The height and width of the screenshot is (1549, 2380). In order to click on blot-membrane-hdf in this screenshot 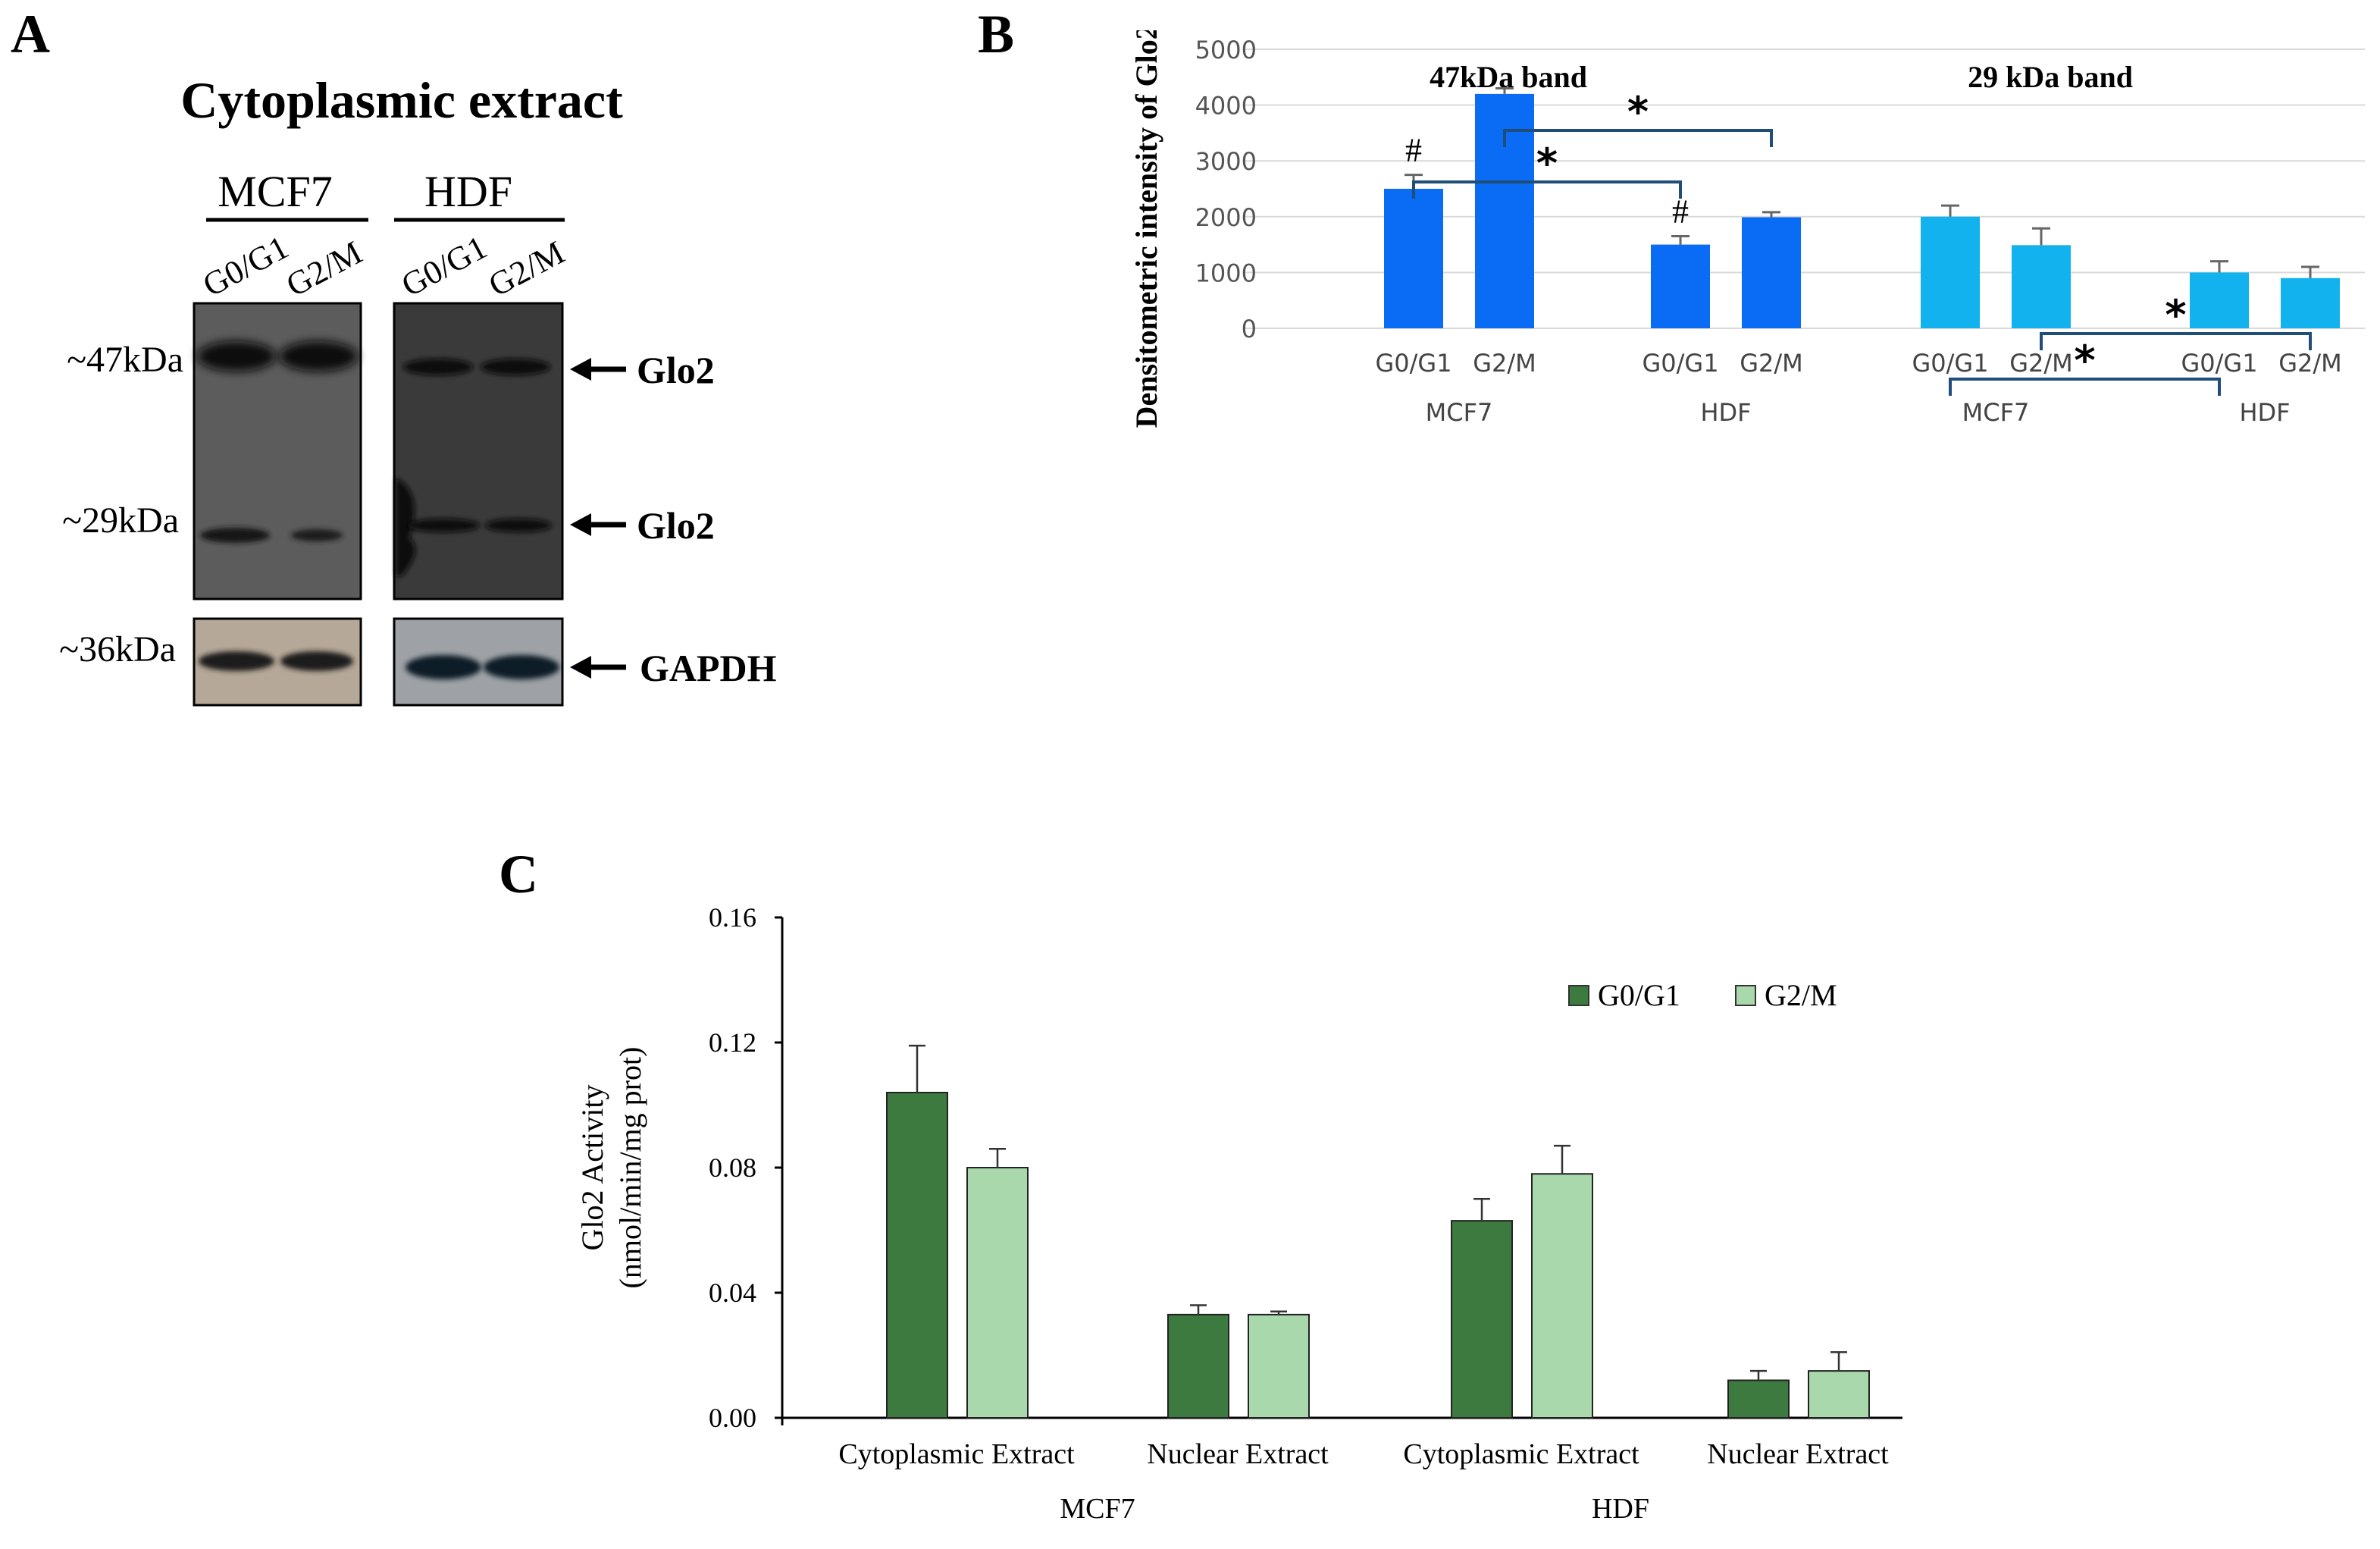, I will do `click(478, 451)`.